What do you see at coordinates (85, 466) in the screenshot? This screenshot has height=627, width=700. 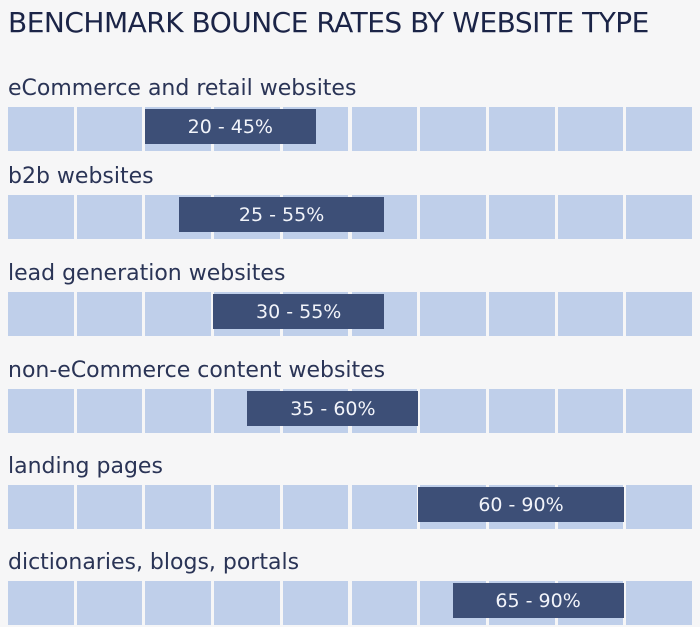 I see `category-label: landing pages` at bounding box center [85, 466].